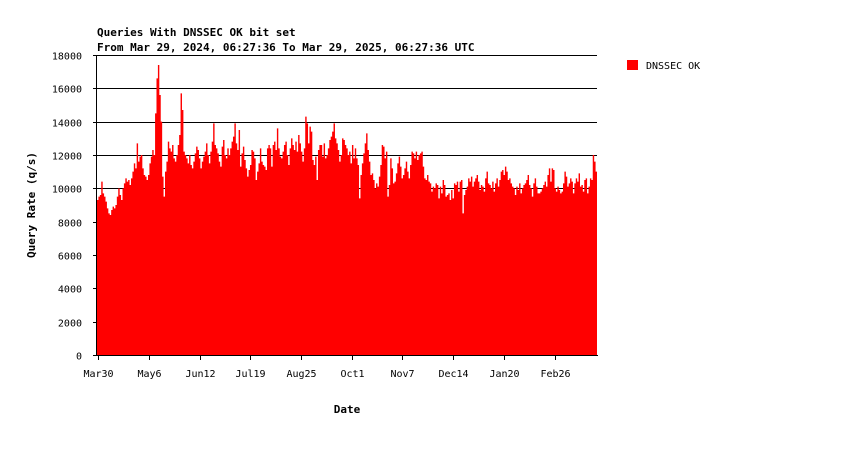  What do you see at coordinates (98, 374) in the screenshot?
I see `x-tick-label: Mar30` at bounding box center [98, 374].